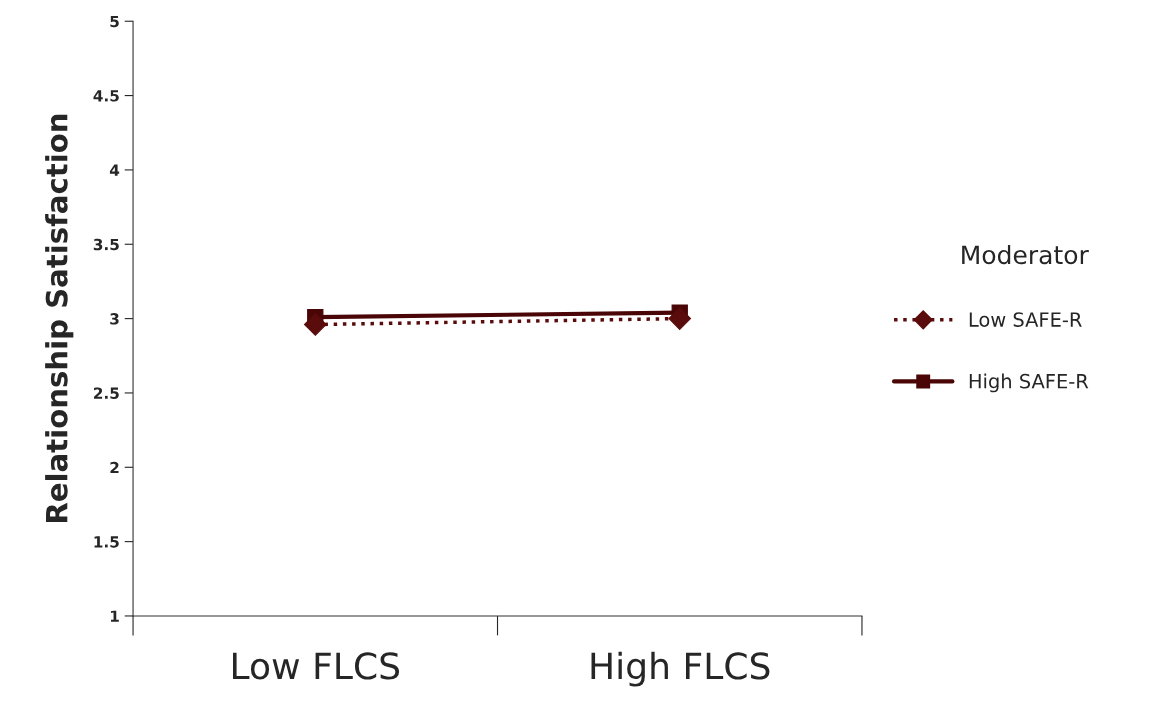 This screenshot has width=1157, height=708. Describe the element at coordinates (114, 170) in the screenshot. I see `y-tick-label: 4` at that location.